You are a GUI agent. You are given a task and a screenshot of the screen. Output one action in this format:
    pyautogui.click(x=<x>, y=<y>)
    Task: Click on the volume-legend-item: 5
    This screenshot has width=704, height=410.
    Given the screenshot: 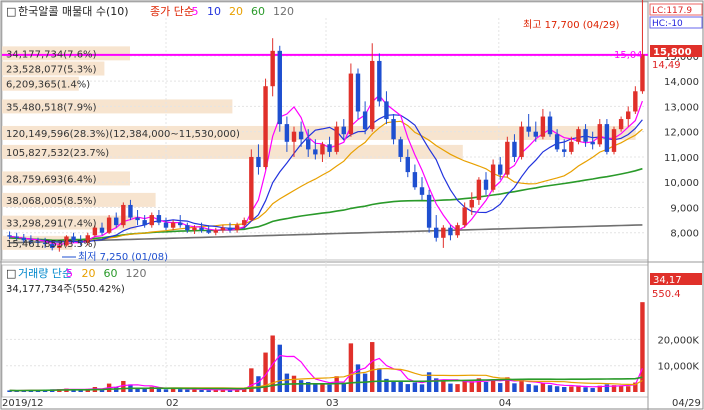 What is the action you would take?
    pyautogui.click(x=69, y=273)
    